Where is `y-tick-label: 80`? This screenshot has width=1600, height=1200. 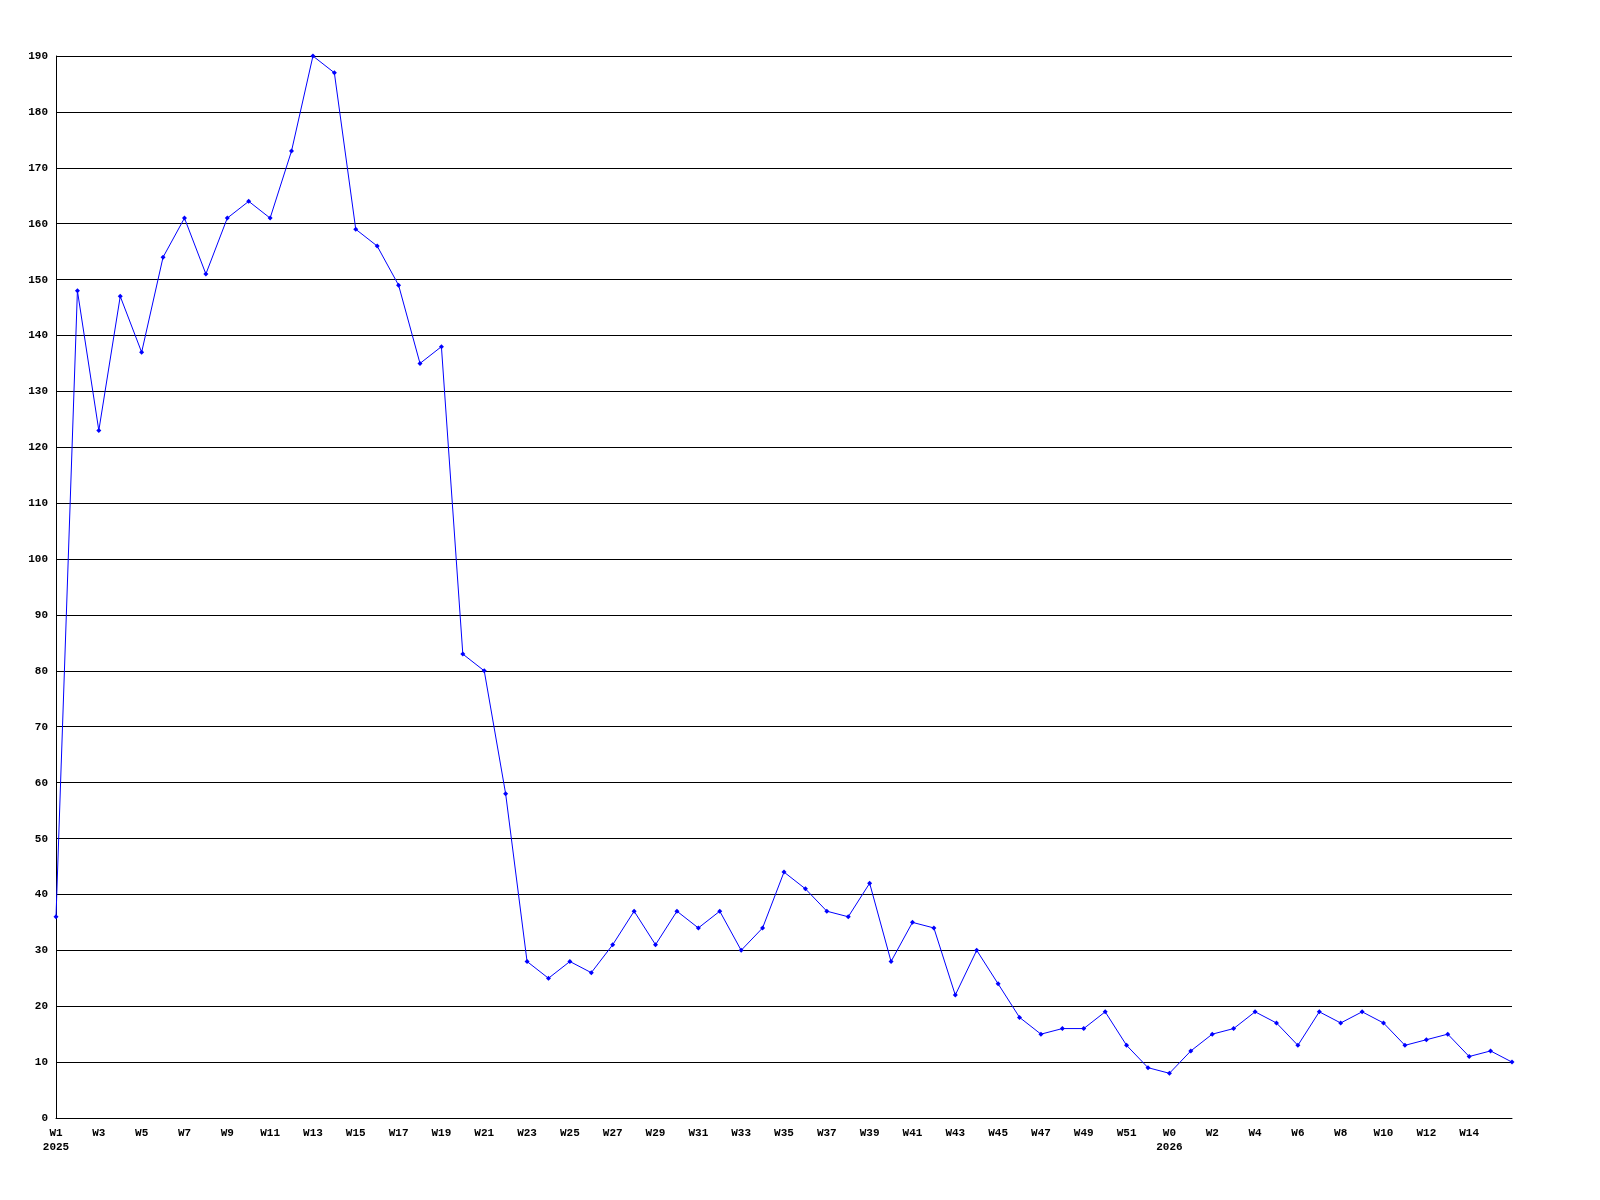
y-tick-label: 80 is located at coordinates (41, 670).